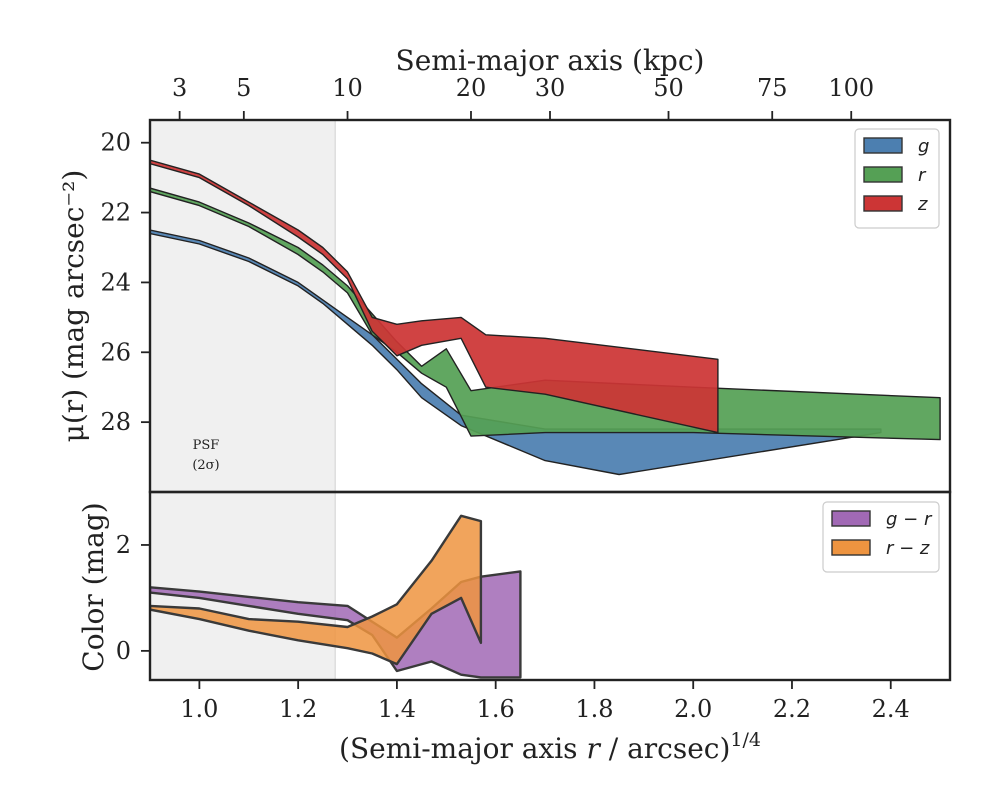  I want to click on legend-label-gr: g − r, so click(909, 519).